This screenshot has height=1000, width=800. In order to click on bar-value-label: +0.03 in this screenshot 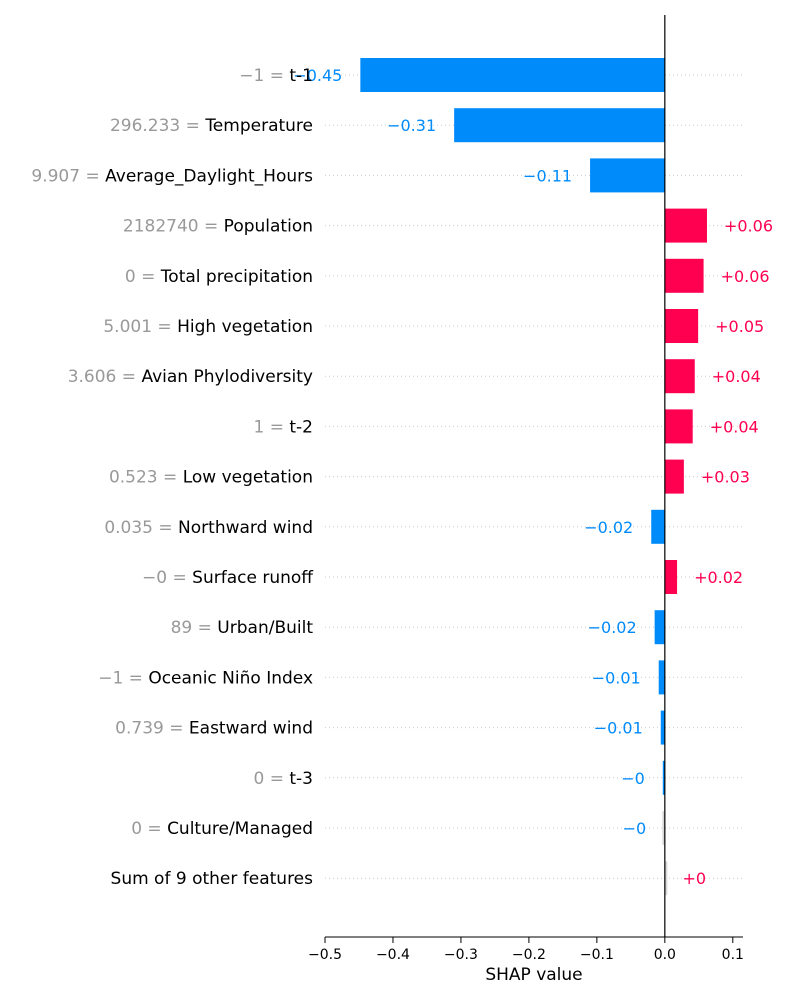, I will do `click(725, 477)`.